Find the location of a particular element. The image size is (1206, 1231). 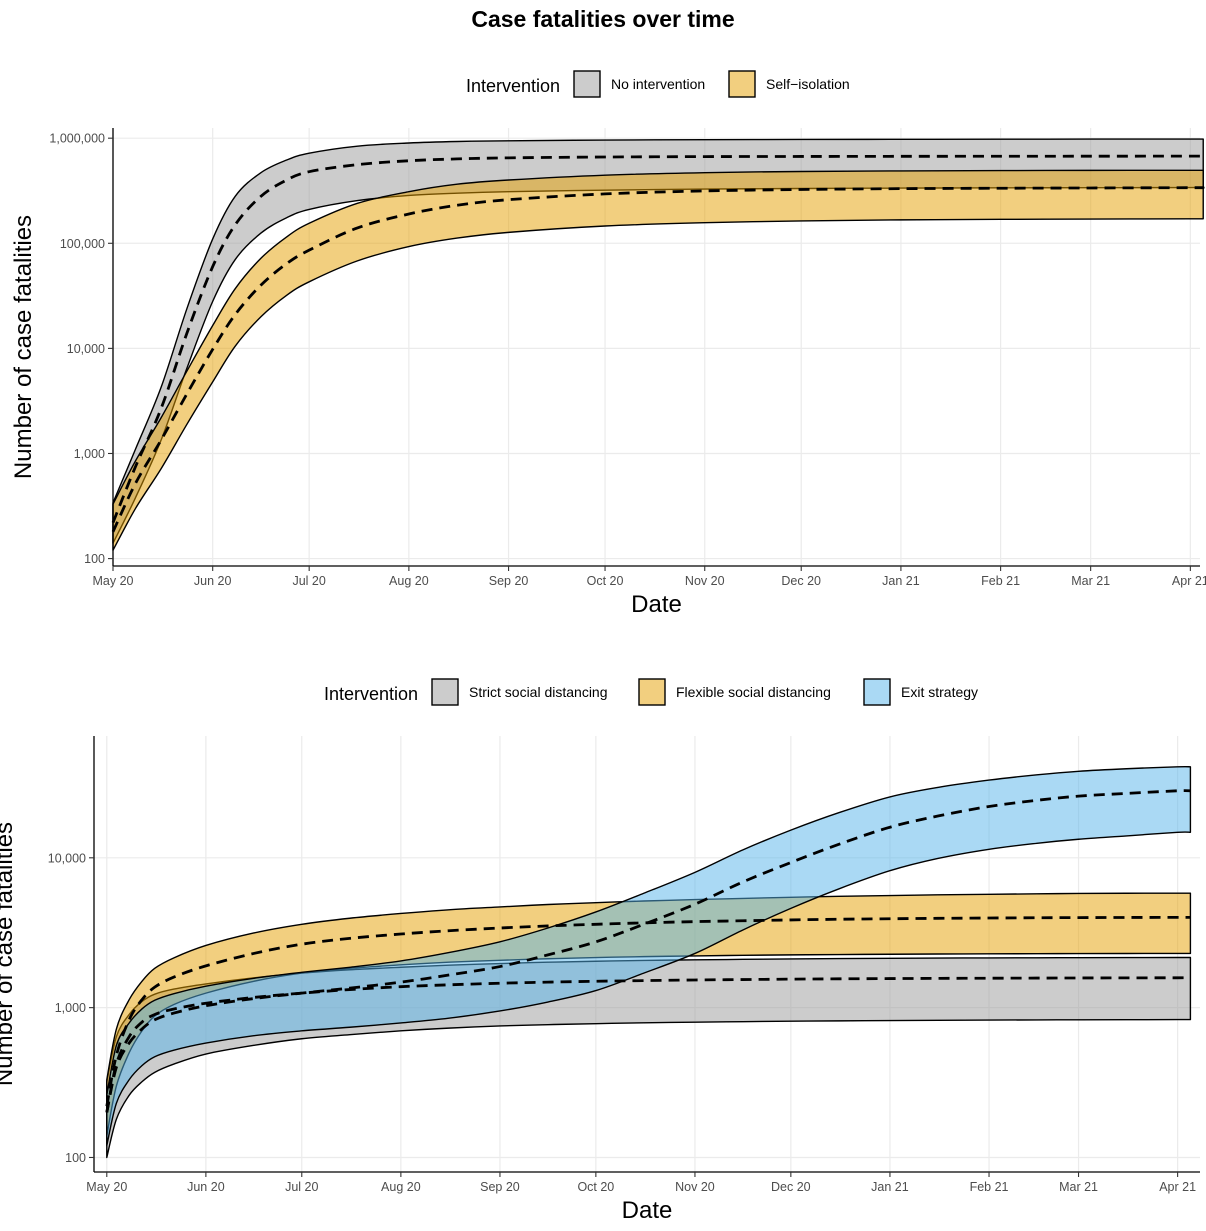

page-title: Case fatalities over time is located at coordinates (603, 19).